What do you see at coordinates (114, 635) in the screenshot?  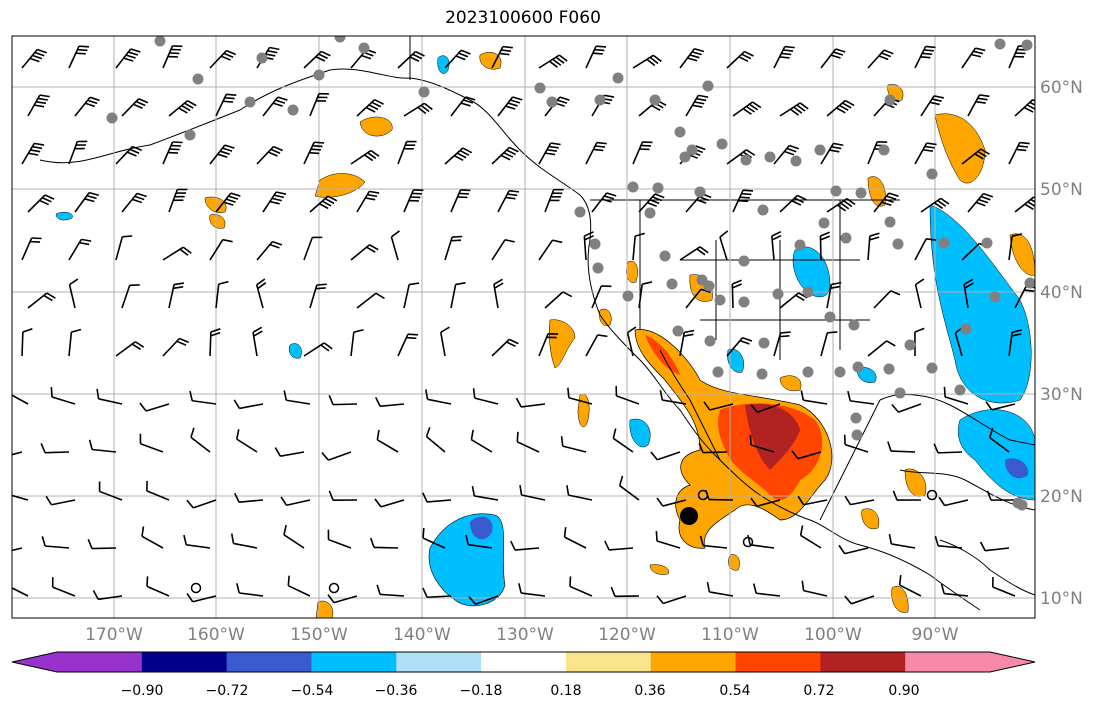 I see `lon-label: 170°W` at bounding box center [114, 635].